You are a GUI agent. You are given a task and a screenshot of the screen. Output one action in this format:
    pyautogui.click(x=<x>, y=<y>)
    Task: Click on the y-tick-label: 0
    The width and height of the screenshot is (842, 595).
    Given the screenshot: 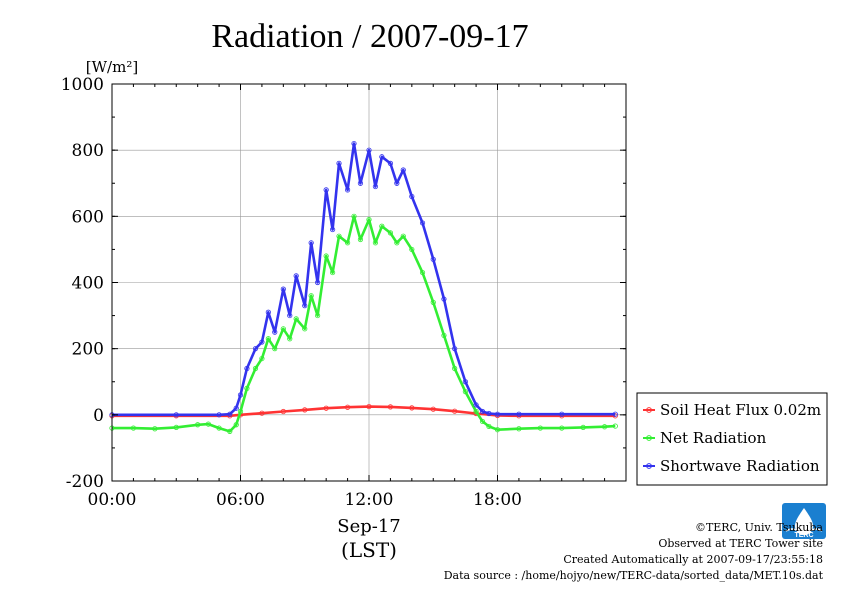 What is the action you would take?
    pyautogui.click(x=98, y=416)
    